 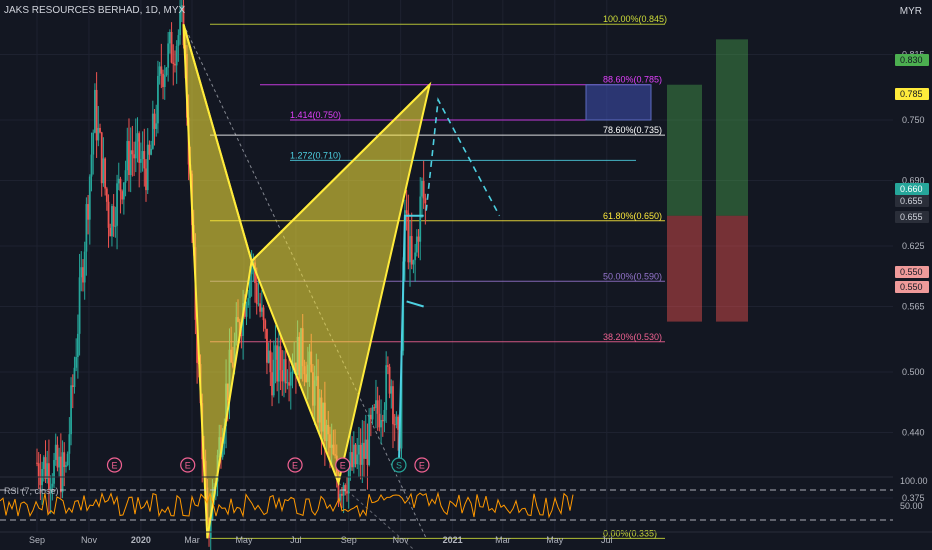 I want to click on time-axis: Sep Nov 2020 Mar May Jul Sep Nov 2021 Mar May Jul, so click(x=466, y=538).